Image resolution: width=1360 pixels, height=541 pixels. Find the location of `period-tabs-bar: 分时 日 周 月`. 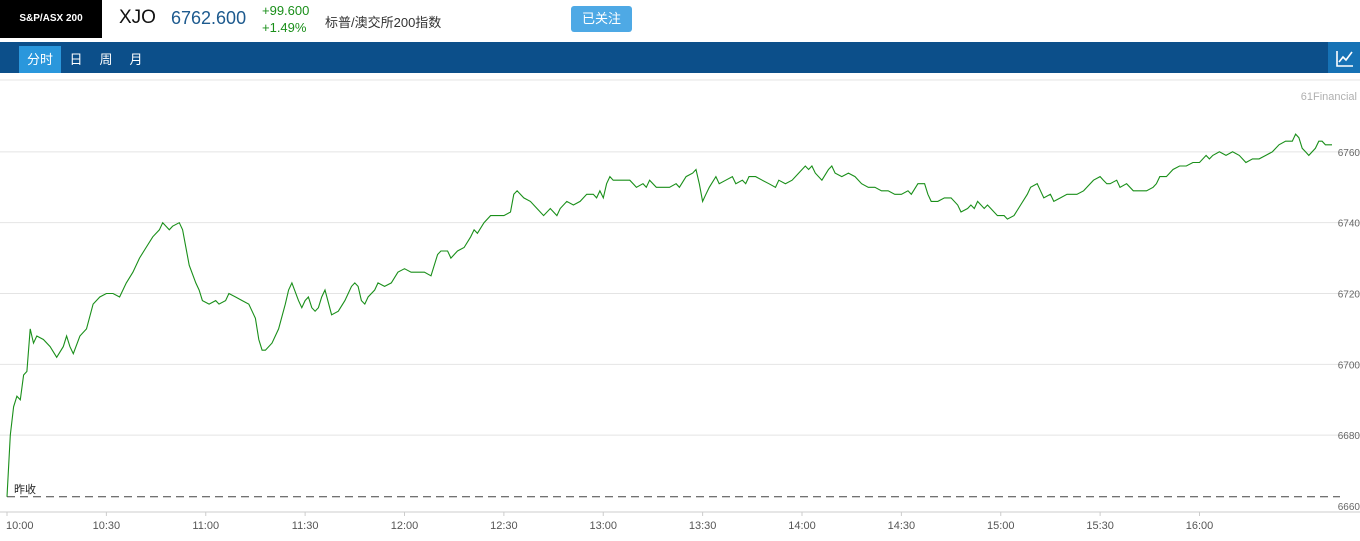

period-tabs-bar: 分时 日 周 月 is located at coordinates (680, 57).